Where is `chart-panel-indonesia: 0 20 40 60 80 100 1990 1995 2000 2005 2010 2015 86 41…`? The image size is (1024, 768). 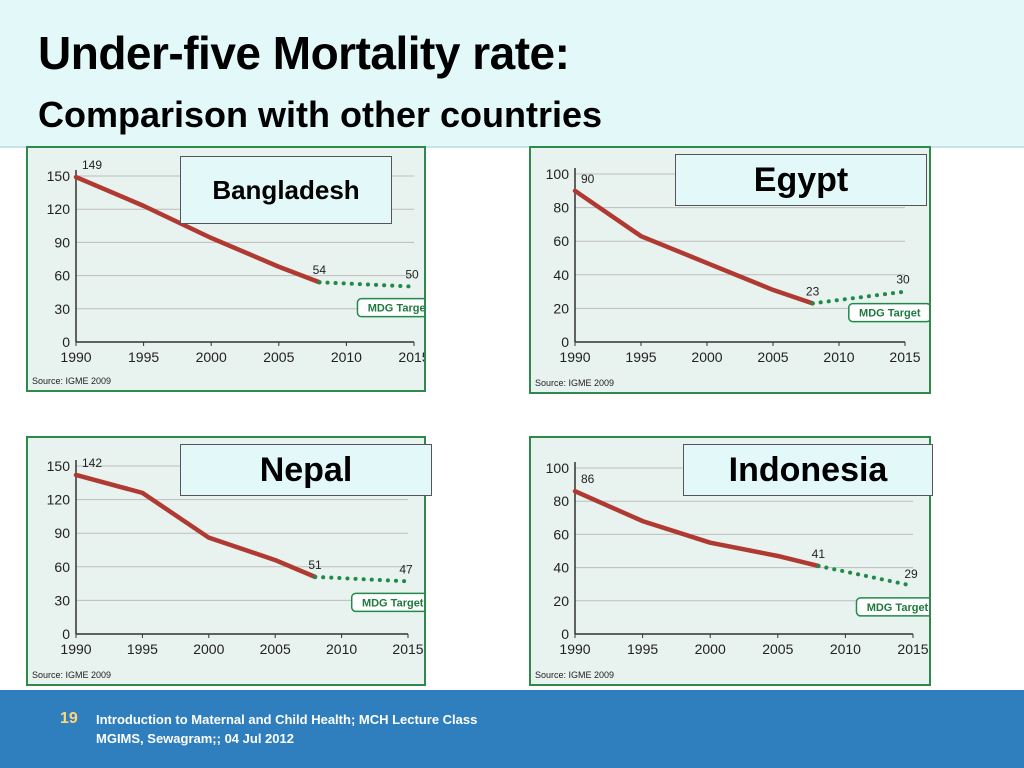 chart-panel-indonesia: 0 20 40 60 80 100 1990 1995 2000 2005 2010 2015 86 41… is located at coordinates (731, 561).